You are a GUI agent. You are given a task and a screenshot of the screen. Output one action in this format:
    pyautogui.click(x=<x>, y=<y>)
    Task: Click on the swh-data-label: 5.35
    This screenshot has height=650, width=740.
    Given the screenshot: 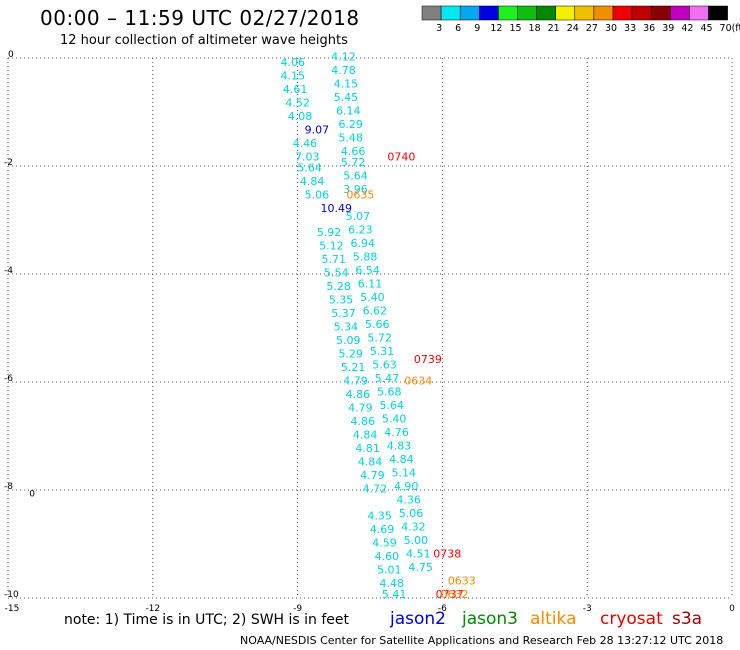 What is the action you would take?
    pyautogui.click(x=341, y=300)
    